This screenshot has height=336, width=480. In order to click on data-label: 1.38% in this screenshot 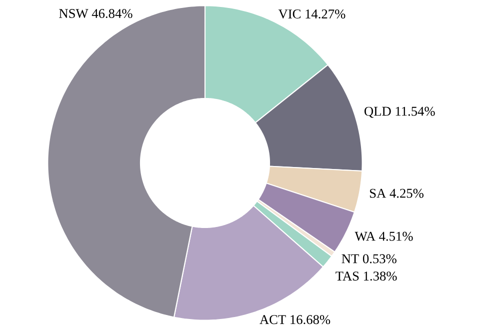, I will do `click(380, 276)`.